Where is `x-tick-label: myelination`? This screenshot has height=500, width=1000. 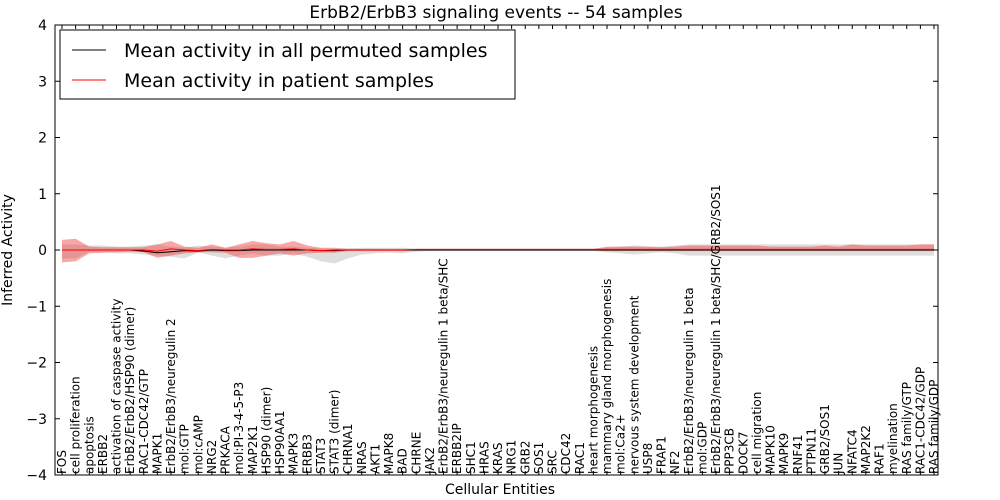 x-tick-label: myelination is located at coordinates (893, 438).